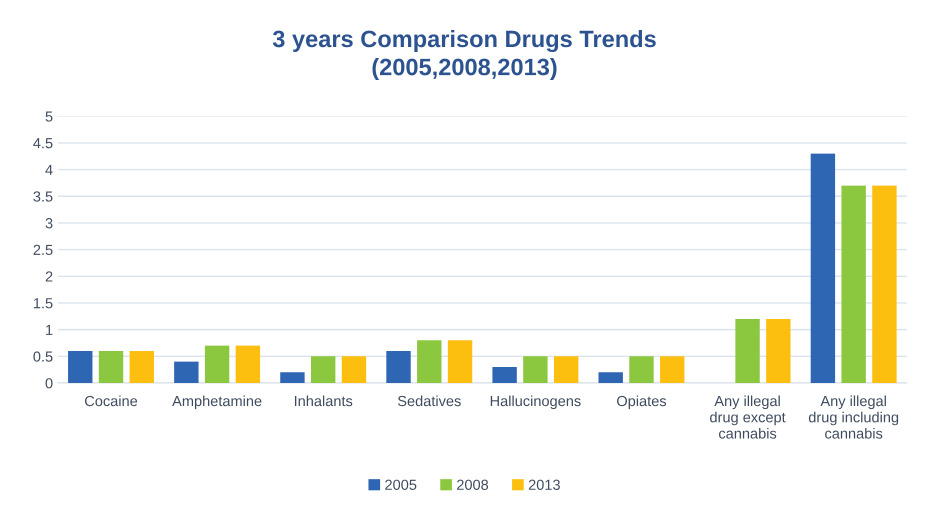  Describe the element at coordinates (49, 169) in the screenshot. I see `y-tick-label: 4` at that location.